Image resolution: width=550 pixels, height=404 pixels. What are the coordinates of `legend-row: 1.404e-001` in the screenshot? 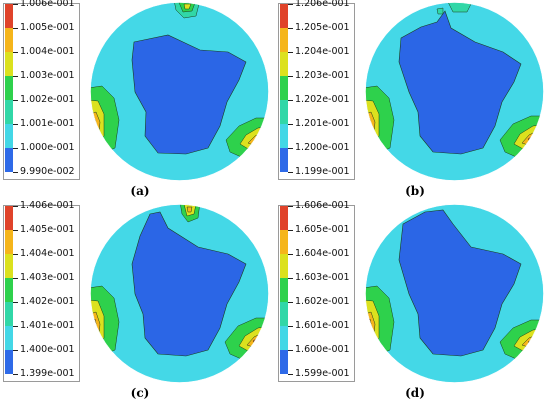 It's located at (41, 263).